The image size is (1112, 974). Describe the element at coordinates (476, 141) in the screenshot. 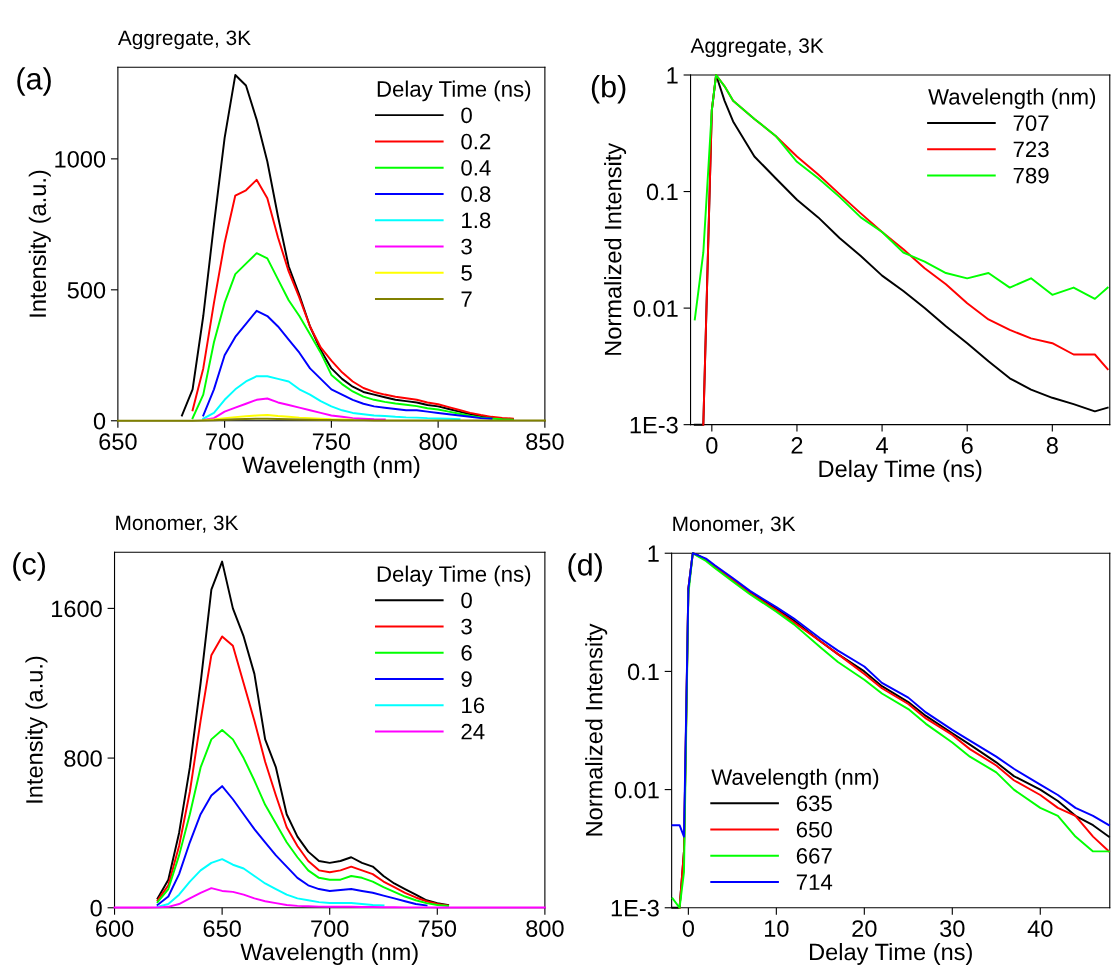

I see `legend-label: 0.2` at that location.